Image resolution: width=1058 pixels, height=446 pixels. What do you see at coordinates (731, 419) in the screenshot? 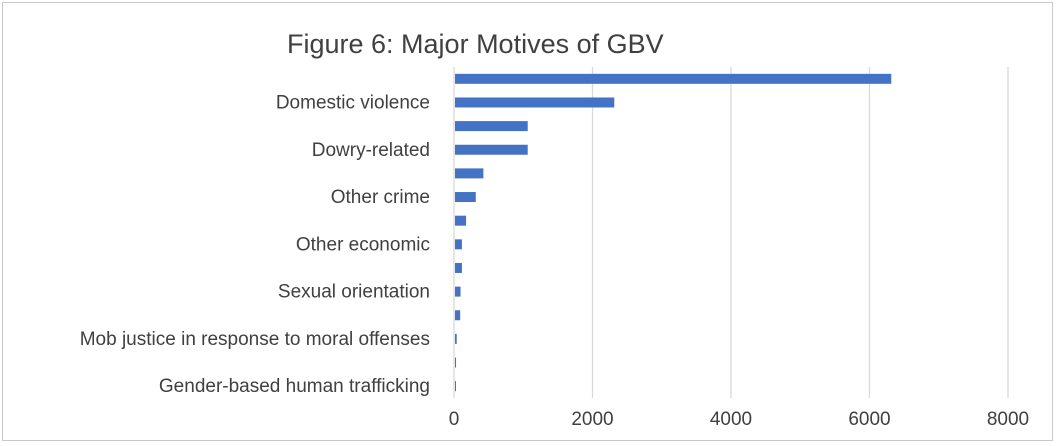
I see `x-tick-label: 4000` at bounding box center [731, 419].